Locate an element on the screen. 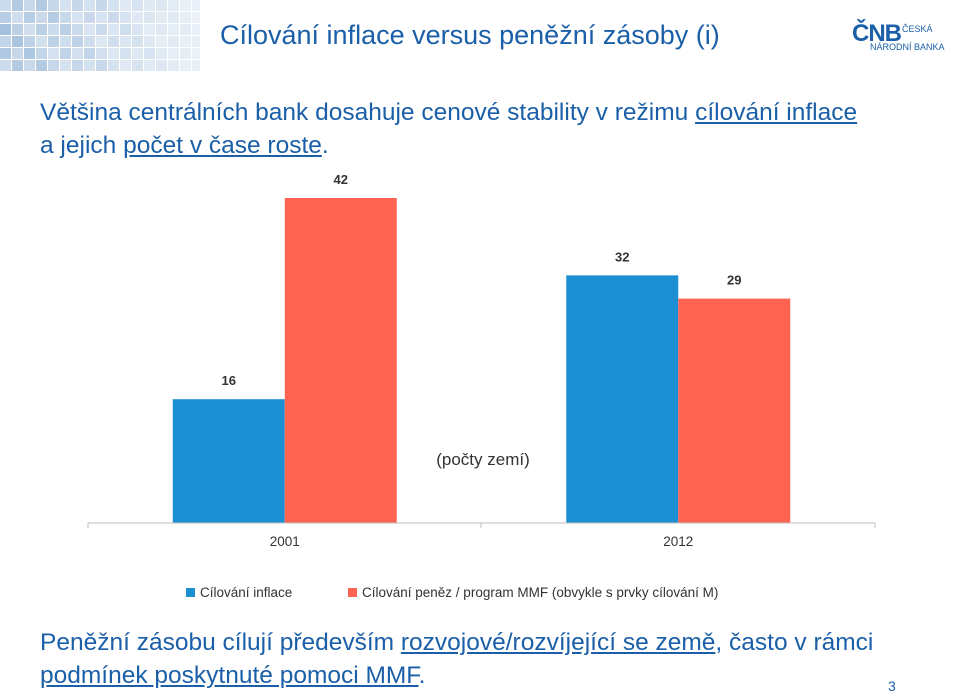 The height and width of the screenshot is (696, 960). intro-part-3: . is located at coordinates (325, 145).